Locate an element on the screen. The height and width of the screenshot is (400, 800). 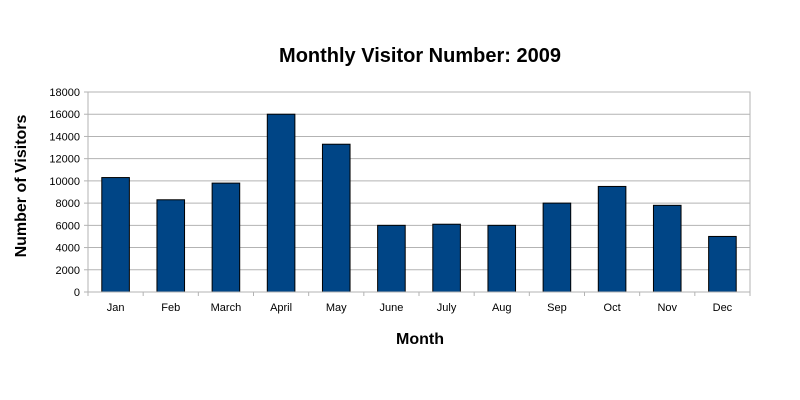
x-tick-label: May is located at coordinates (336, 308).